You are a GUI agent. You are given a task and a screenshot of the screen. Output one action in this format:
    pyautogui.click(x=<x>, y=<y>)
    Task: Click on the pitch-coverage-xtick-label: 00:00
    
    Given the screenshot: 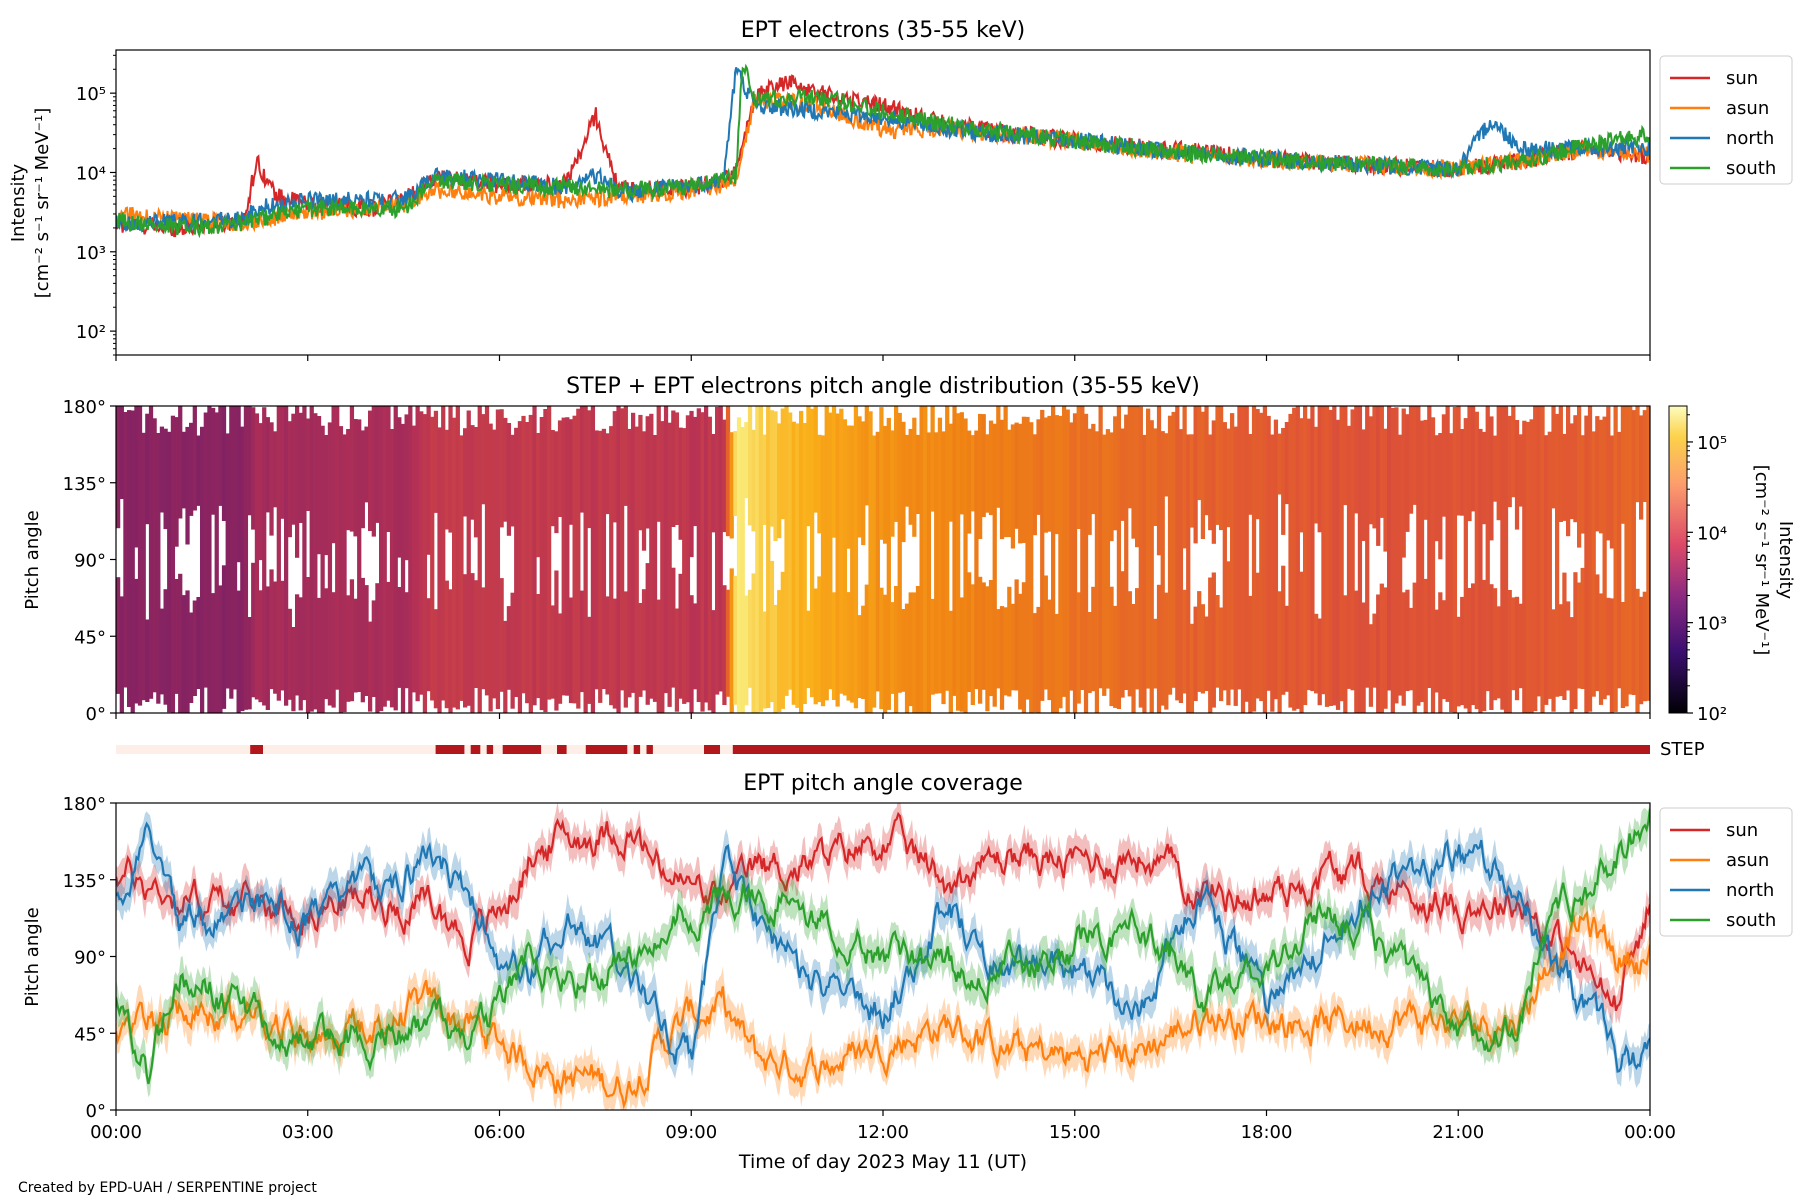 What is the action you would take?
    pyautogui.click(x=1650, y=1132)
    